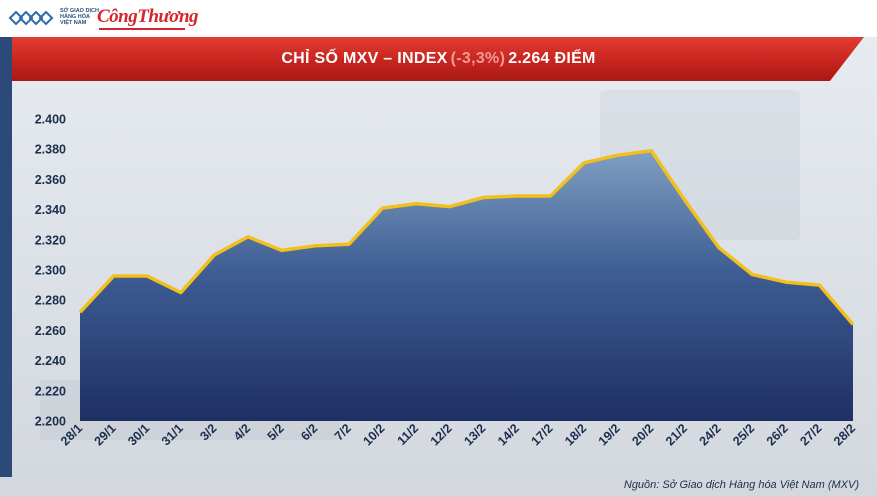  Describe the element at coordinates (50, 210) in the screenshot. I see `y-tick-label: 2.340` at that location.